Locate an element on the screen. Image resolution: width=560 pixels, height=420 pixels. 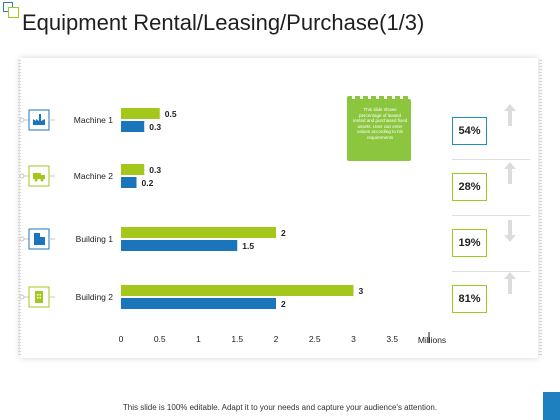
arrow-down-icon is located at coordinates (510, 231).